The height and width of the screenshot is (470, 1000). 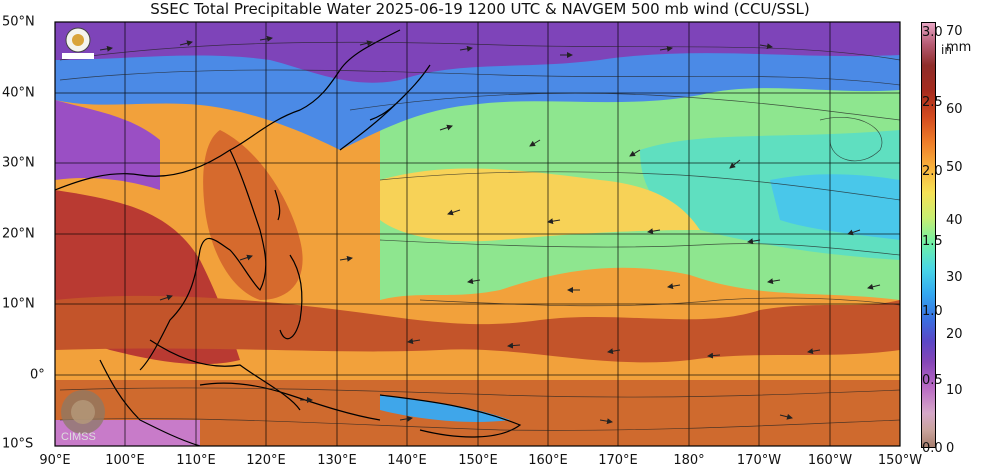 I want to click on colorbar-inch-label: 2.5, so click(x=932, y=102).